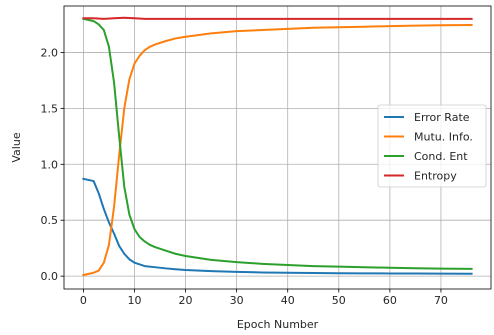 The image size is (494, 335). What do you see at coordinates (50, 164) in the screenshot?
I see `y-tick-label: 1.0` at bounding box center [50, 164].